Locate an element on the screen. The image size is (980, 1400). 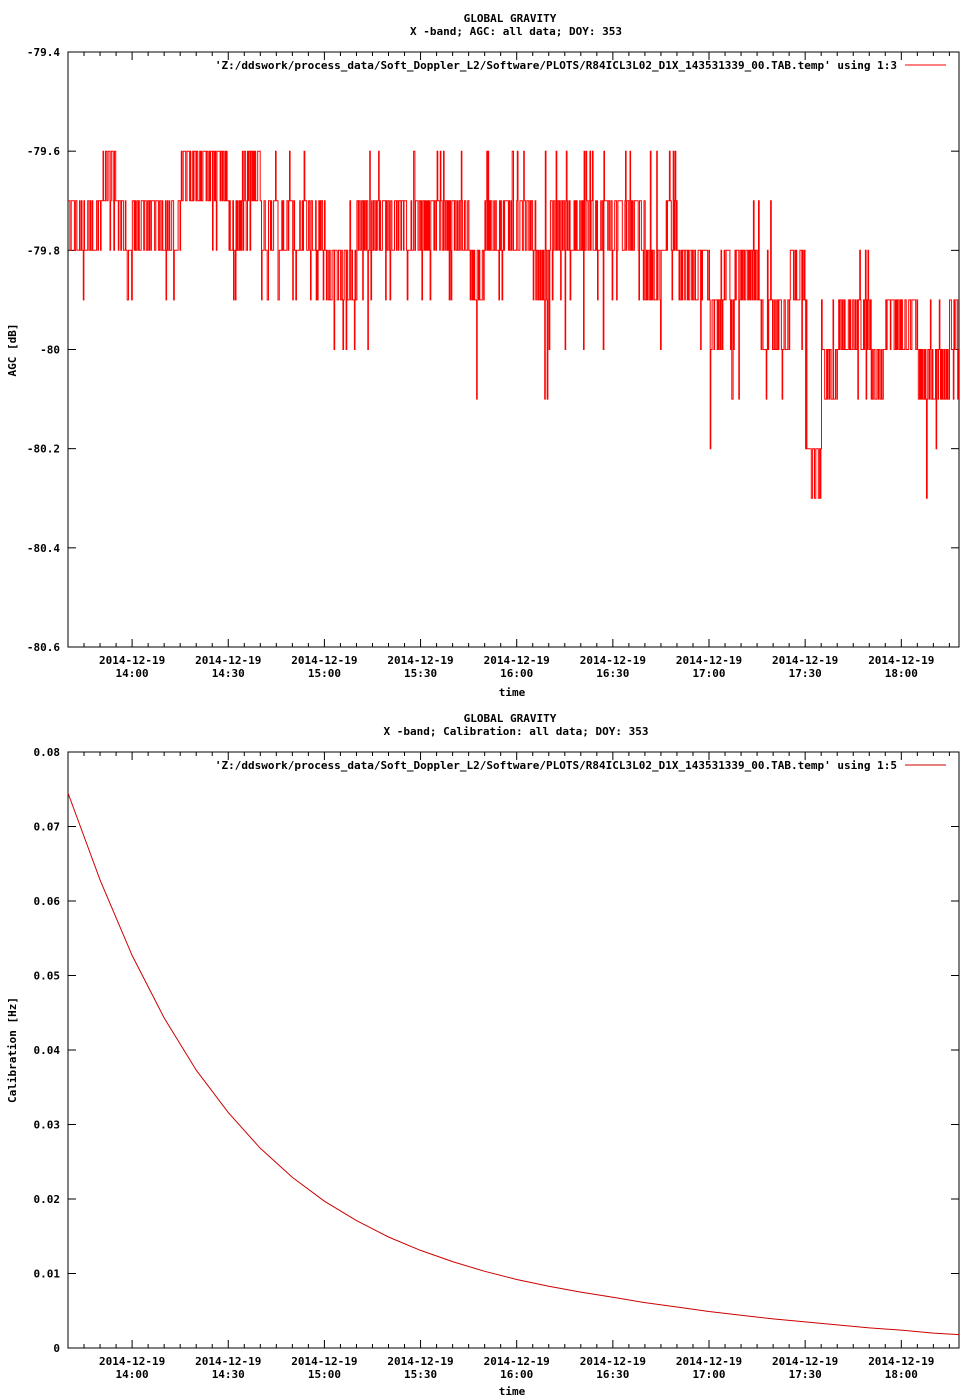
calibration-y-tick-label: 0.07 is located at coordinates (47, 827).